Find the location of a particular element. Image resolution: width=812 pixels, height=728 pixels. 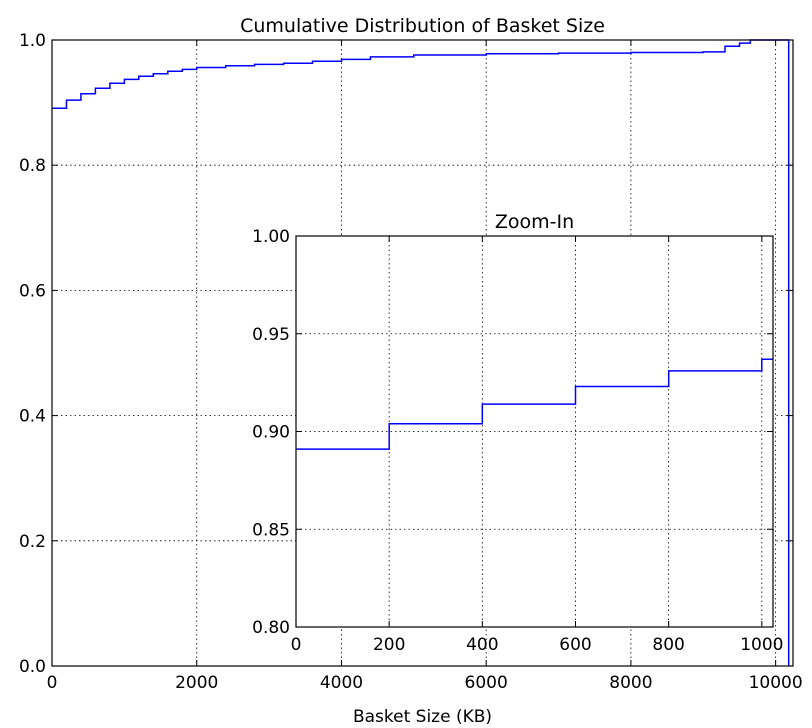

zoom-in-inset-ytick-label: 0.95 is located at coordinates (271, 335).